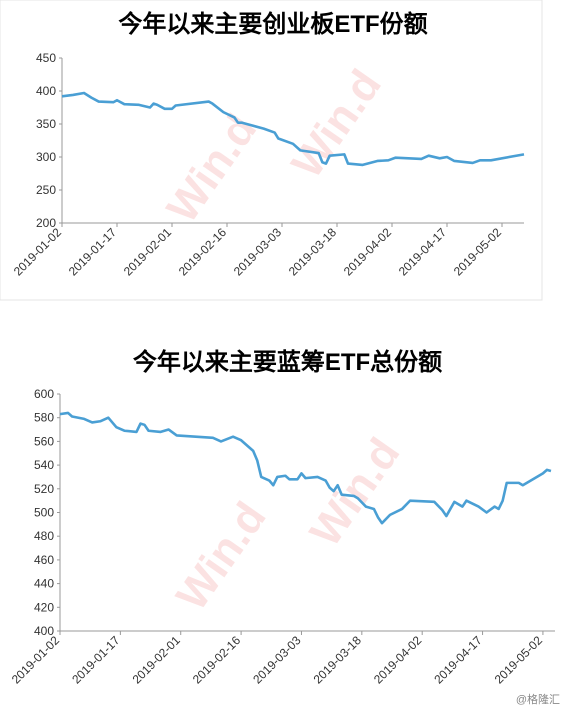 The width and height of the screenshot is (578, 715). What do you see at coordinates (46, 157) in the screenshot?
I see `y-tick-label: 300` at bounding box center [46, 157].